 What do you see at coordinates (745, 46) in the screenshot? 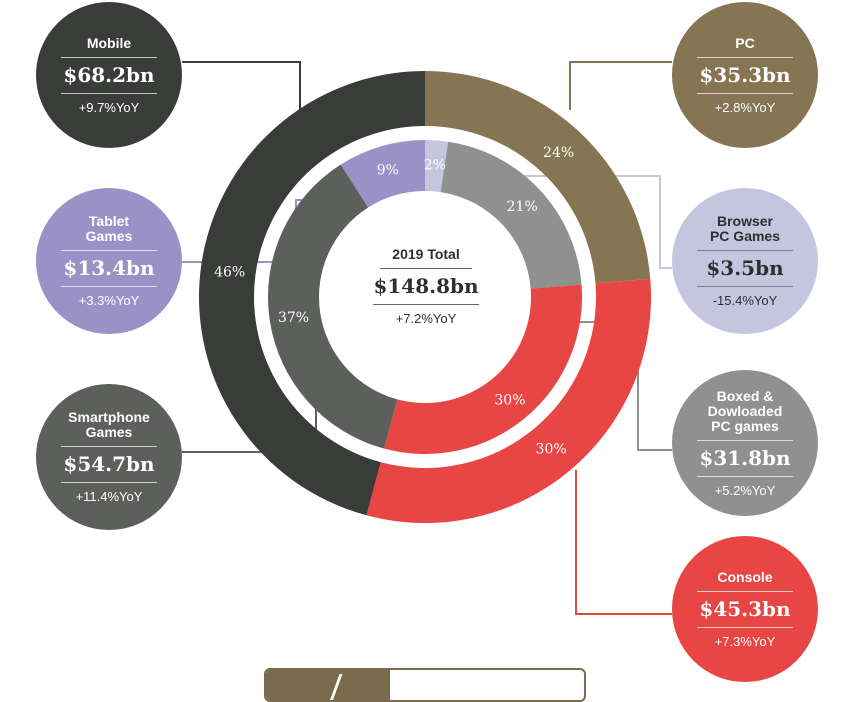
I see `callout-pc-name: PC` at bounding box center [745, 46].